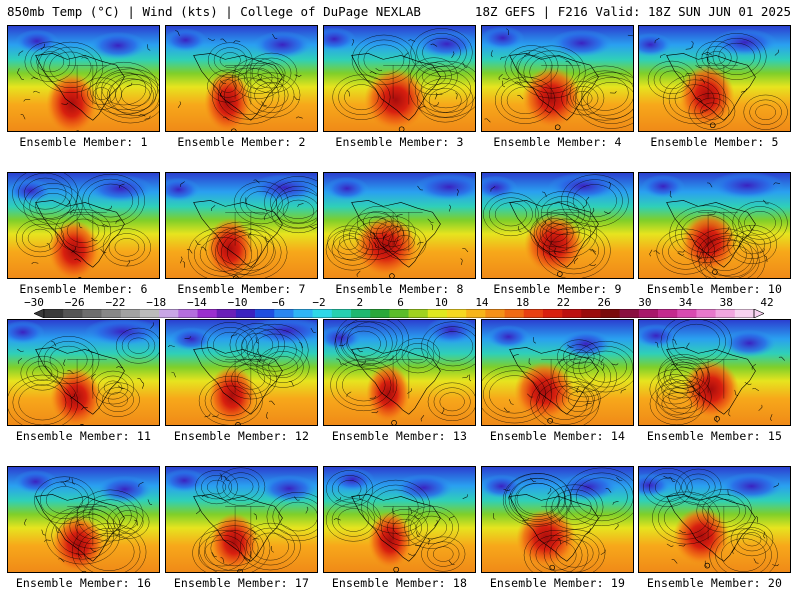 The width and height of the screenshot is (800, 600). I want to click on ensemble-member-label: Ensemble Member: 1, so click(83, 142).